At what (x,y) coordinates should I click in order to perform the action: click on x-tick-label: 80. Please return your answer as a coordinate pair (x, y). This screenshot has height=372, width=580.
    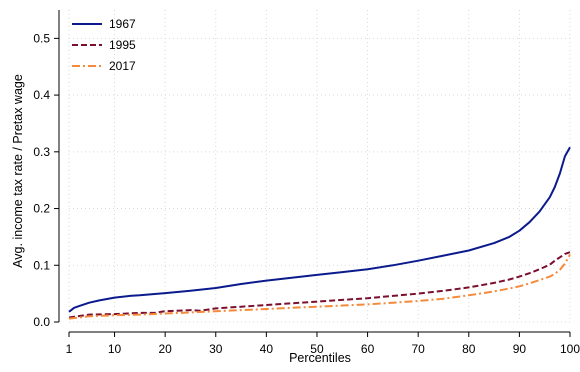
    Looking at the image, I should click on (469, 349).